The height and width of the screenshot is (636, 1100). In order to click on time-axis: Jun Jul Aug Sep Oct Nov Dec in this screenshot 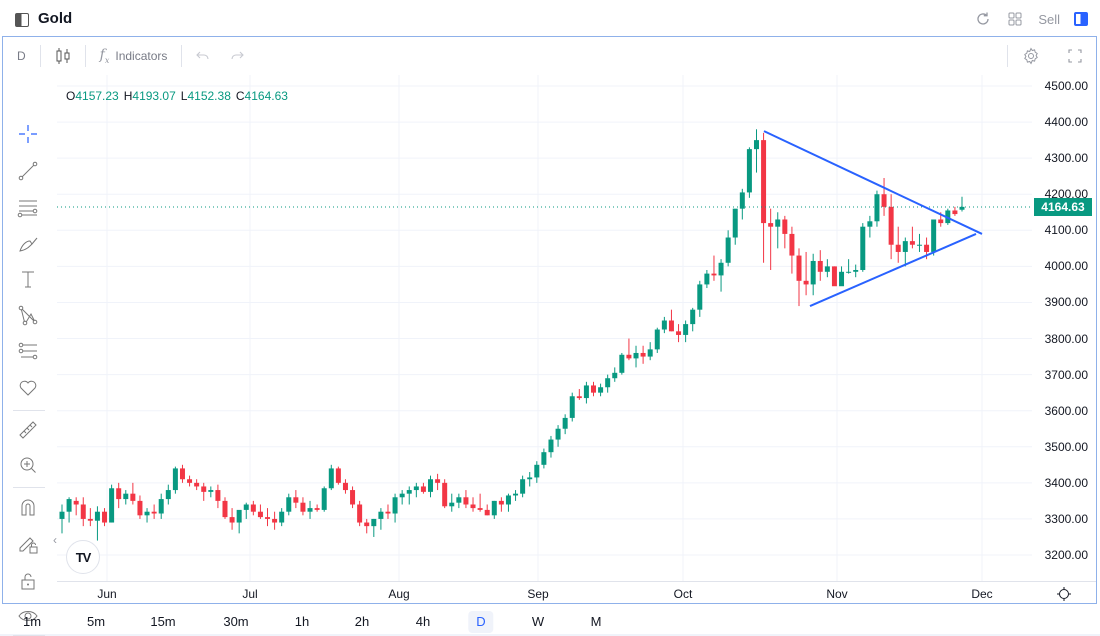, I will do `click(544, 593)`.